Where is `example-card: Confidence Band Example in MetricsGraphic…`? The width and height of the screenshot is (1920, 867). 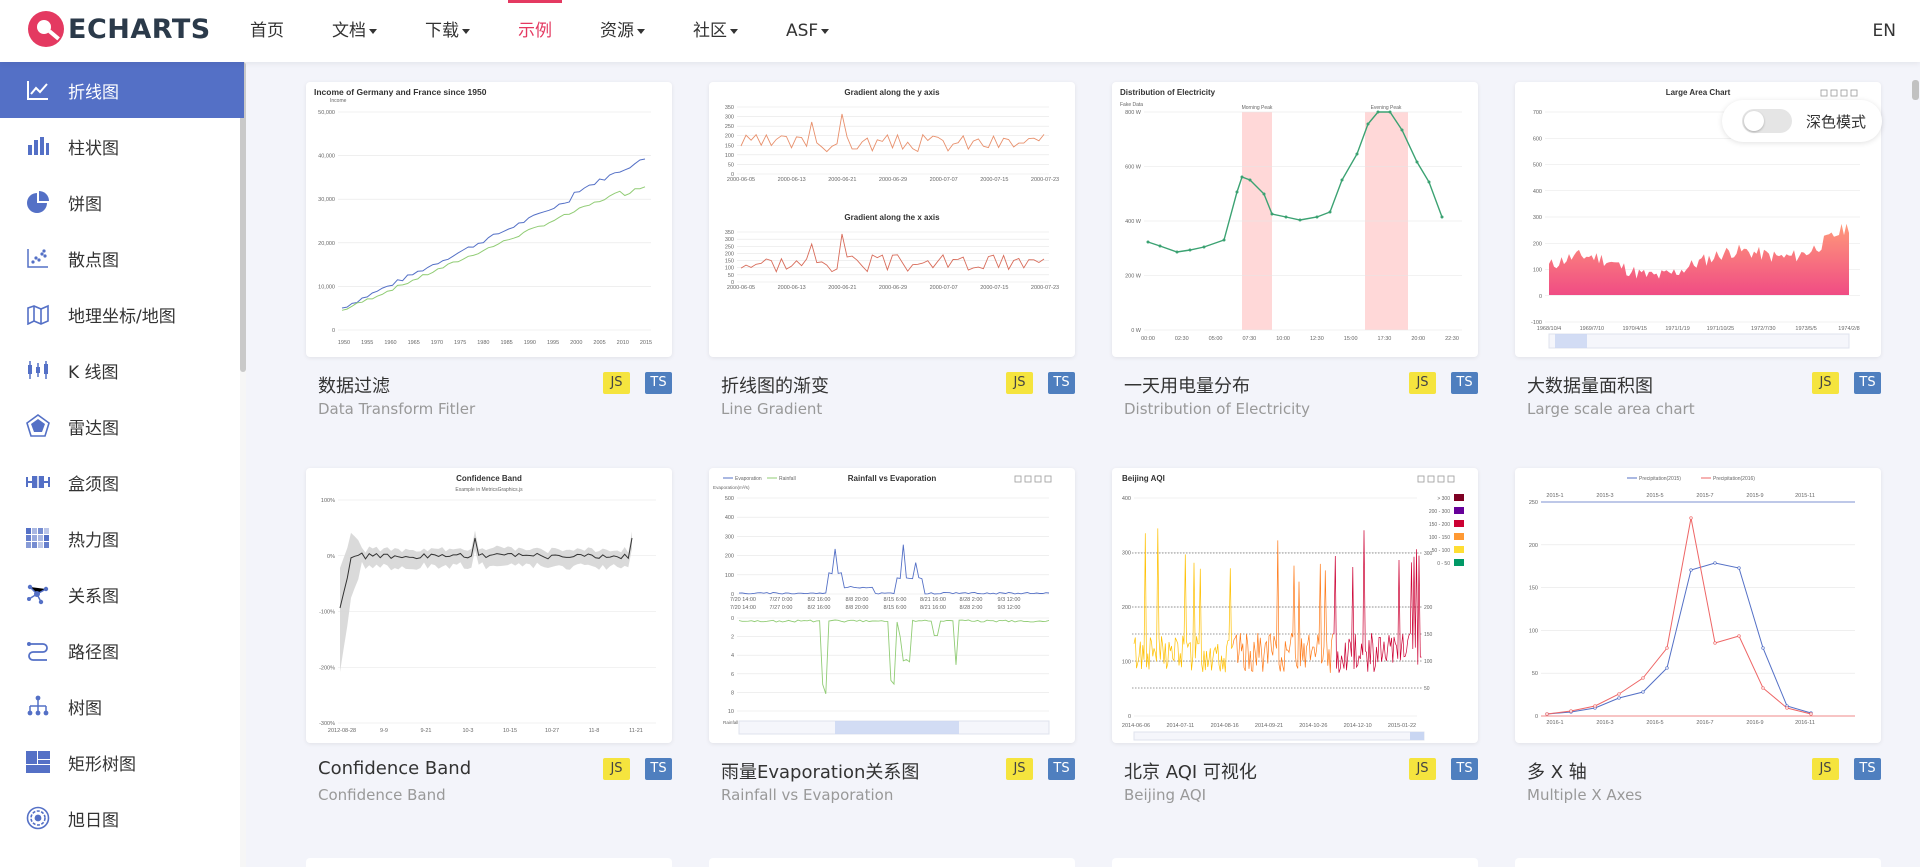
example-card: Confidence Band Example in MetricsGraphic… is located at coordinates (489, 636).